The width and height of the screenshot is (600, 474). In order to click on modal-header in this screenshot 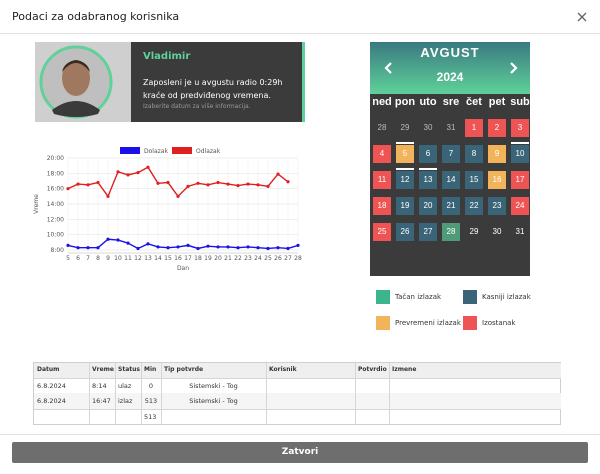, I will do `click(300, 17)`.